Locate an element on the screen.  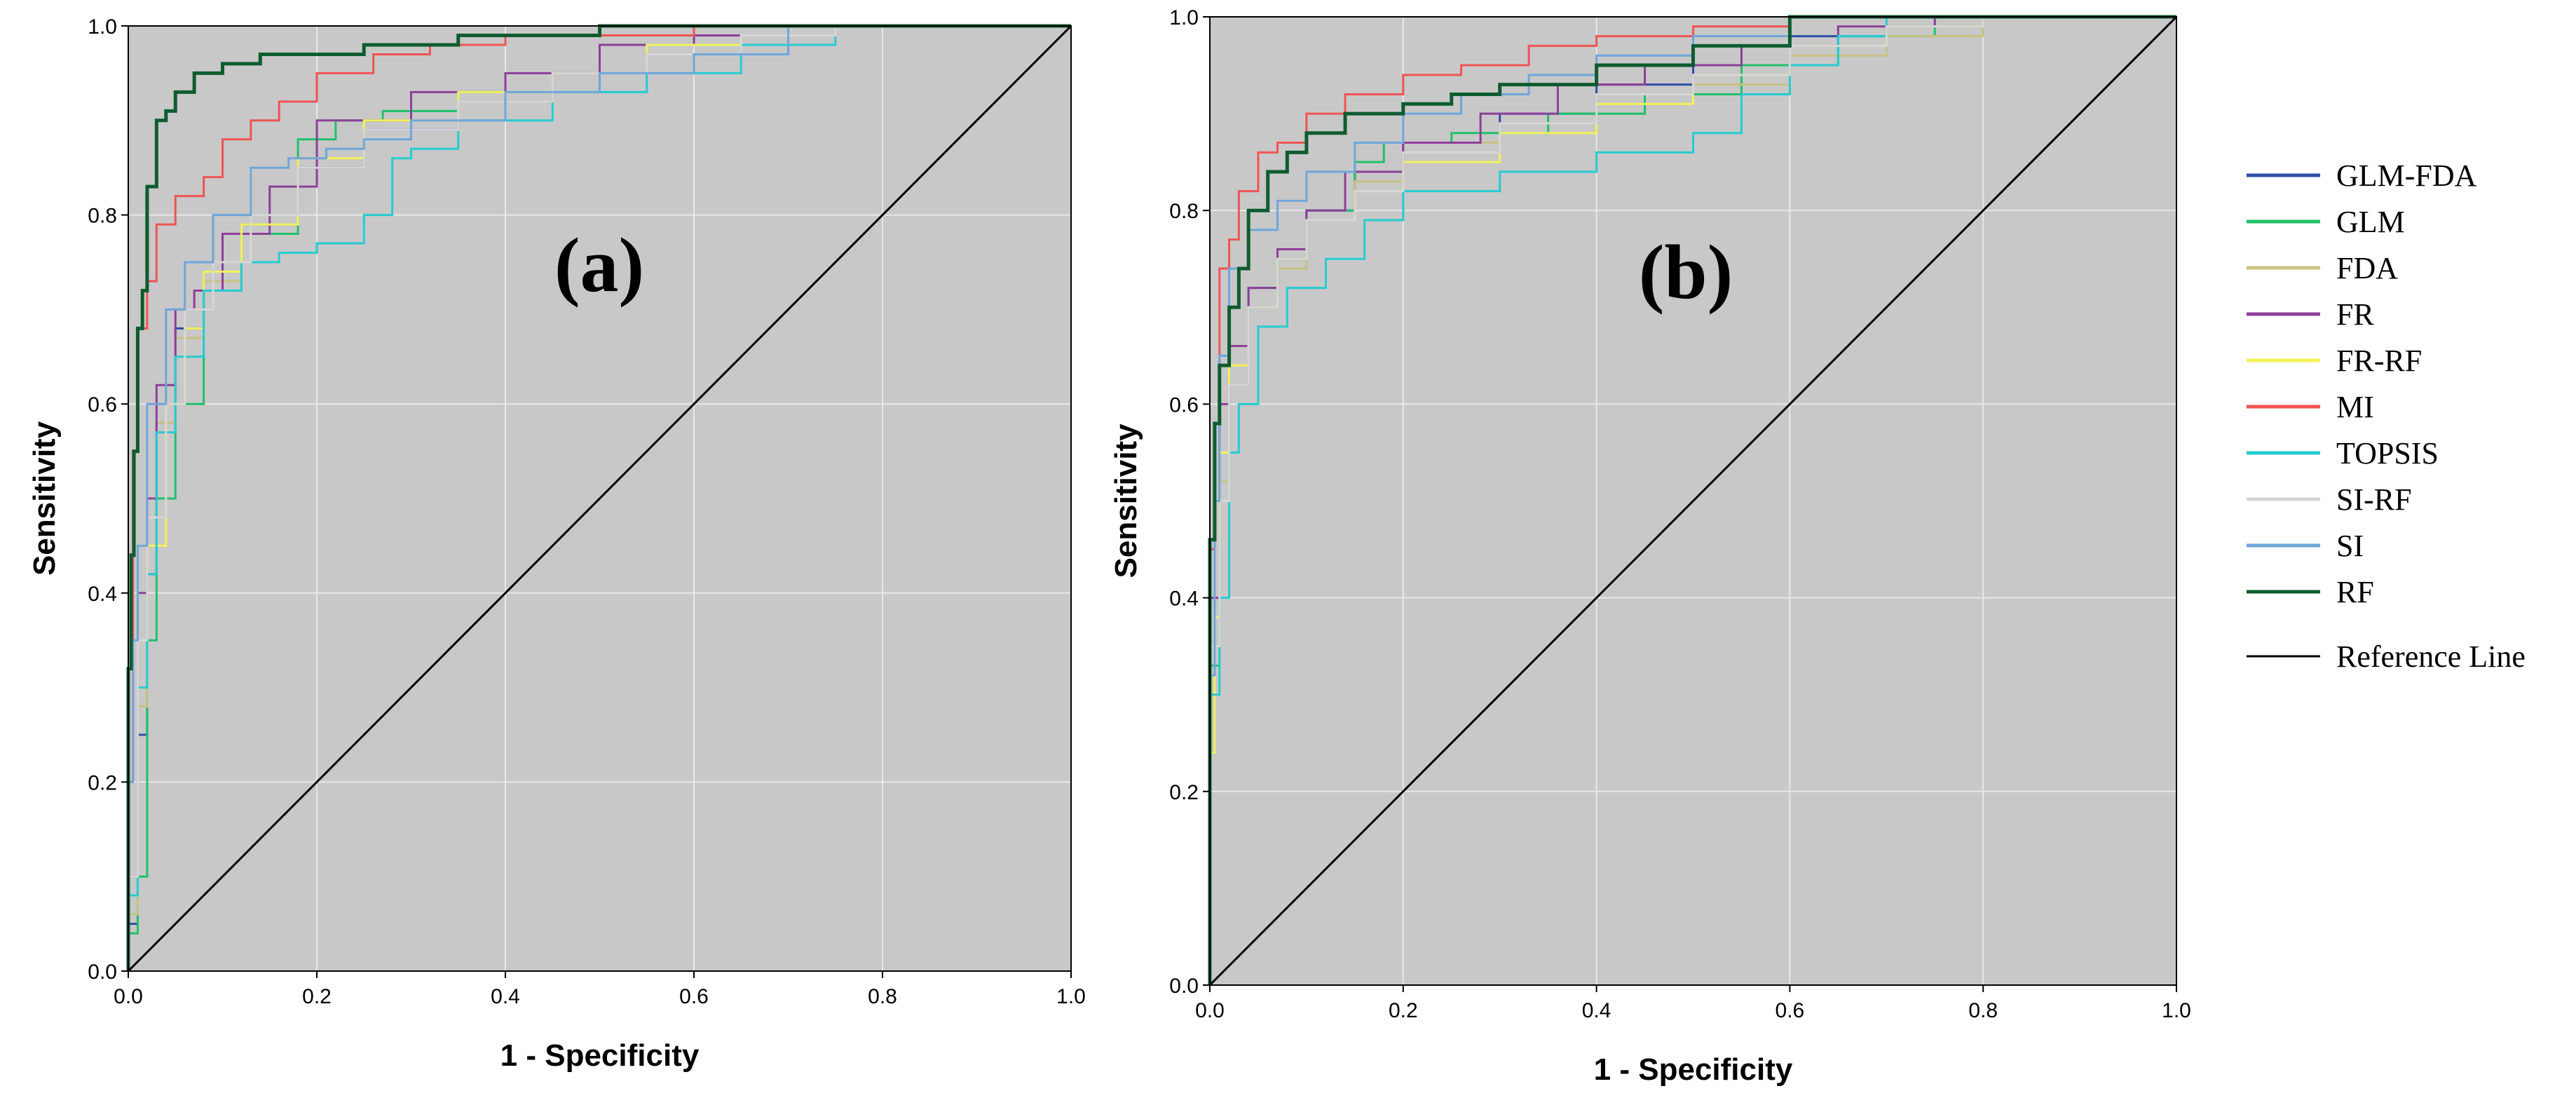
x-axis-label-a: 1 - Specificity is located at coordinates (600, 1055).